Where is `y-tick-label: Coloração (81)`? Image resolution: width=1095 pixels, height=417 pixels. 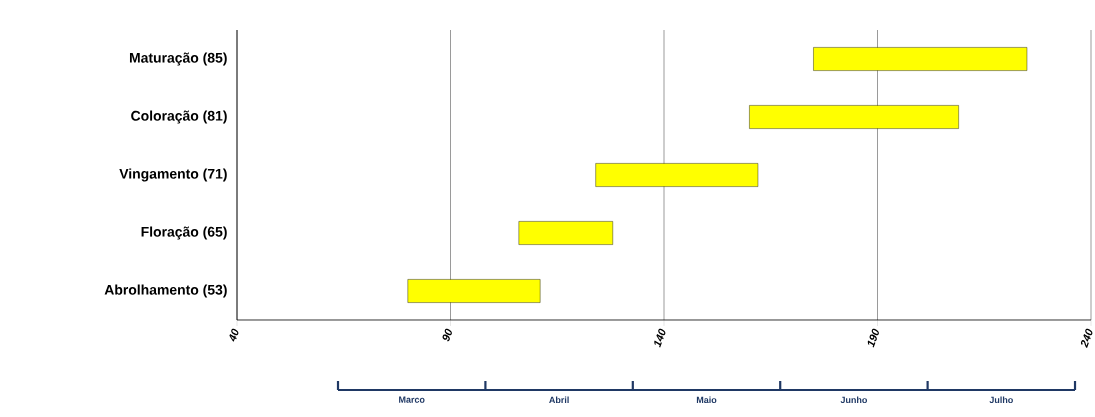 y-tick-label: Coloração (81) is located at coordinates (179, 117).